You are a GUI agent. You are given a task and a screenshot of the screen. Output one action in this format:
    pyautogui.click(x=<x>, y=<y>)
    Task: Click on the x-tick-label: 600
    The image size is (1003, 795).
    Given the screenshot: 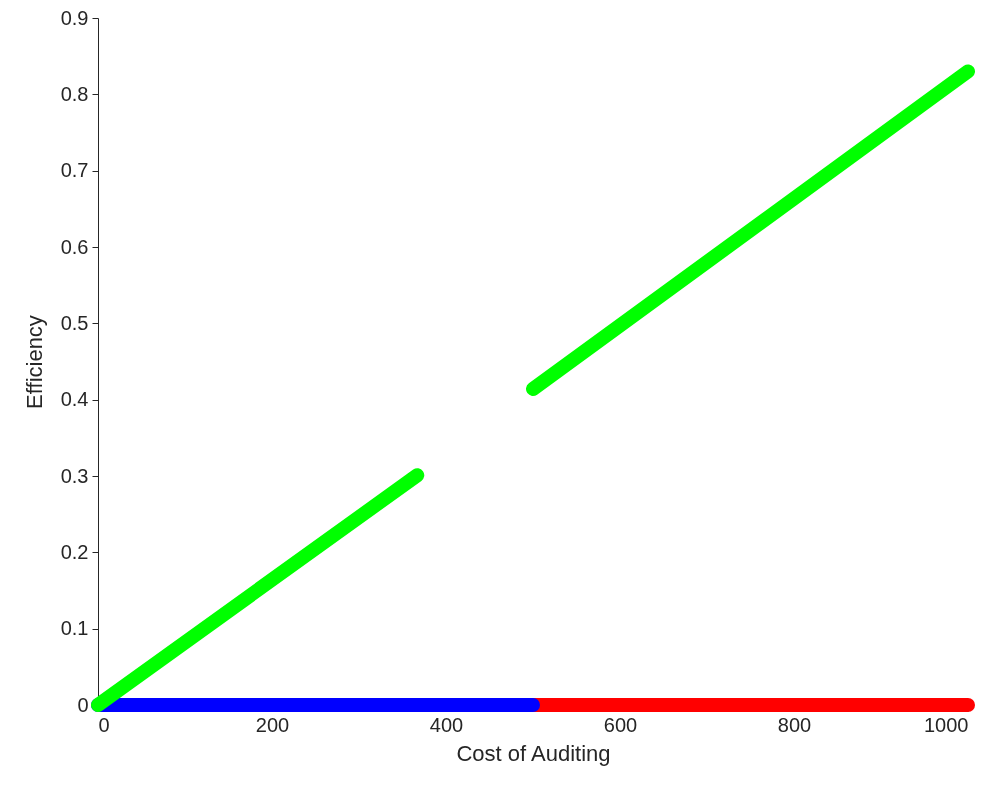 What is the action you would take?
    pyautogui.click(x=620, y=724)
    